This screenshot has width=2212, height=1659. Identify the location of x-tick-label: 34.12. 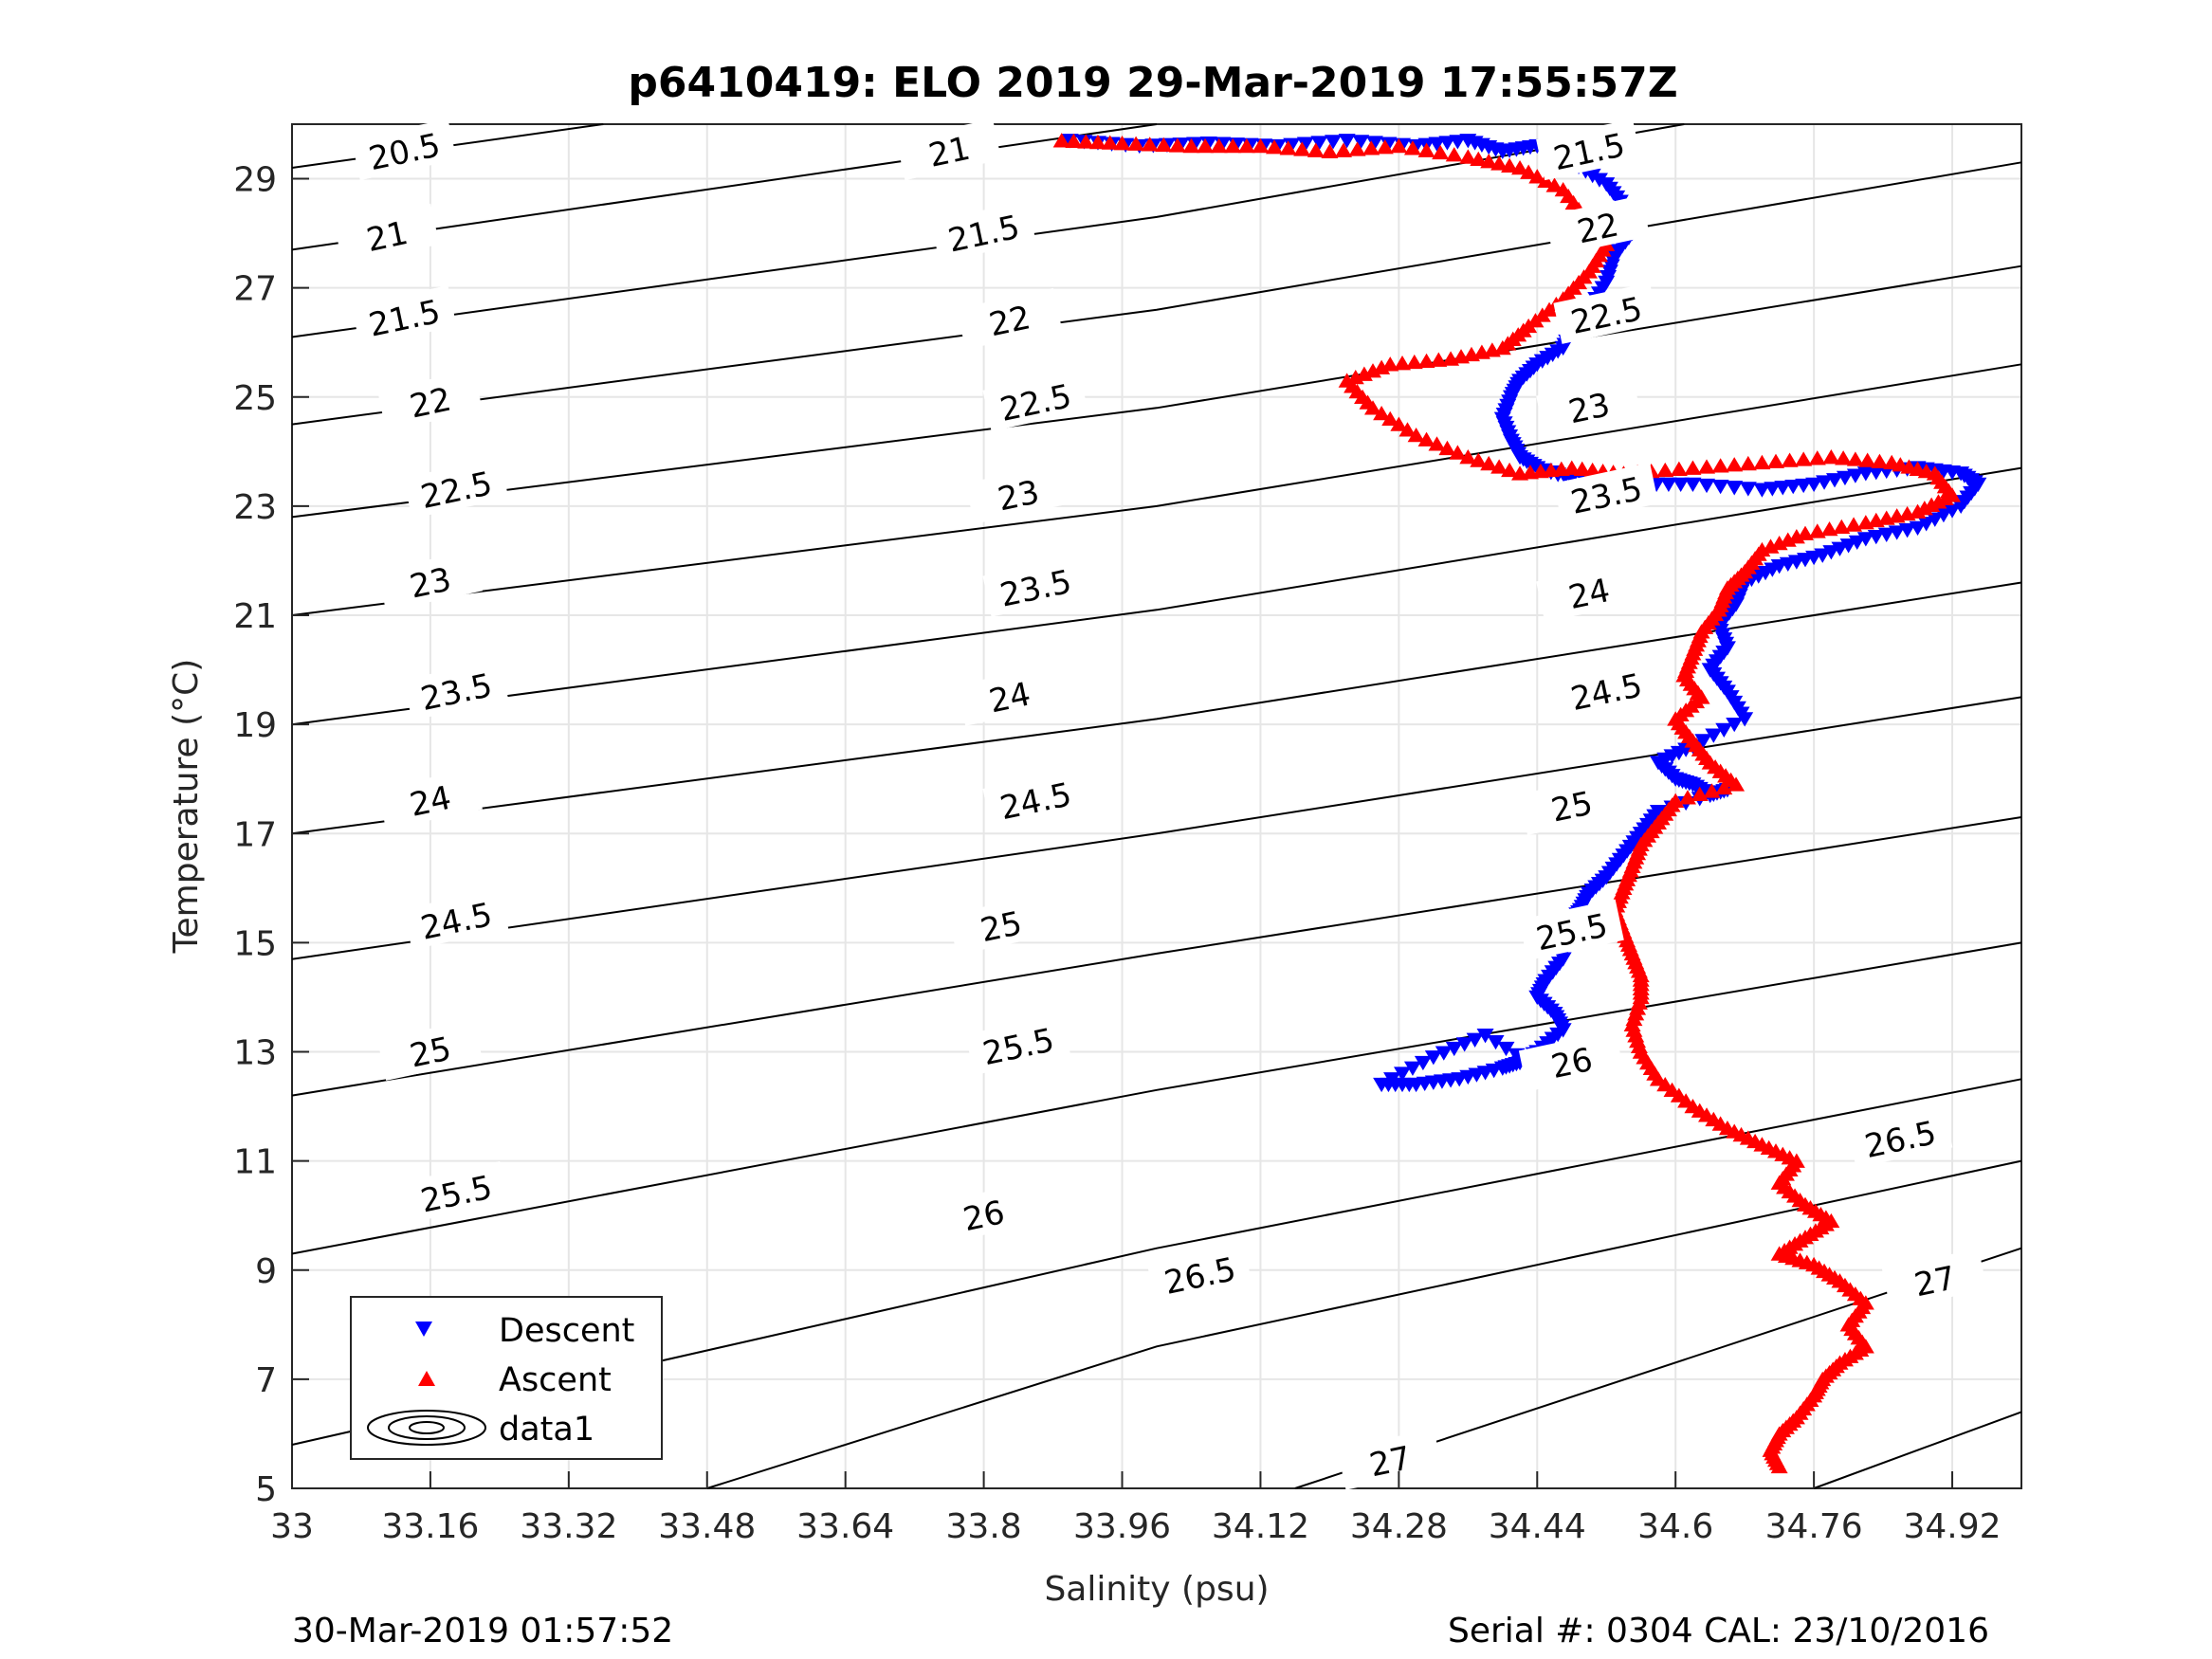
(1260, 1526).